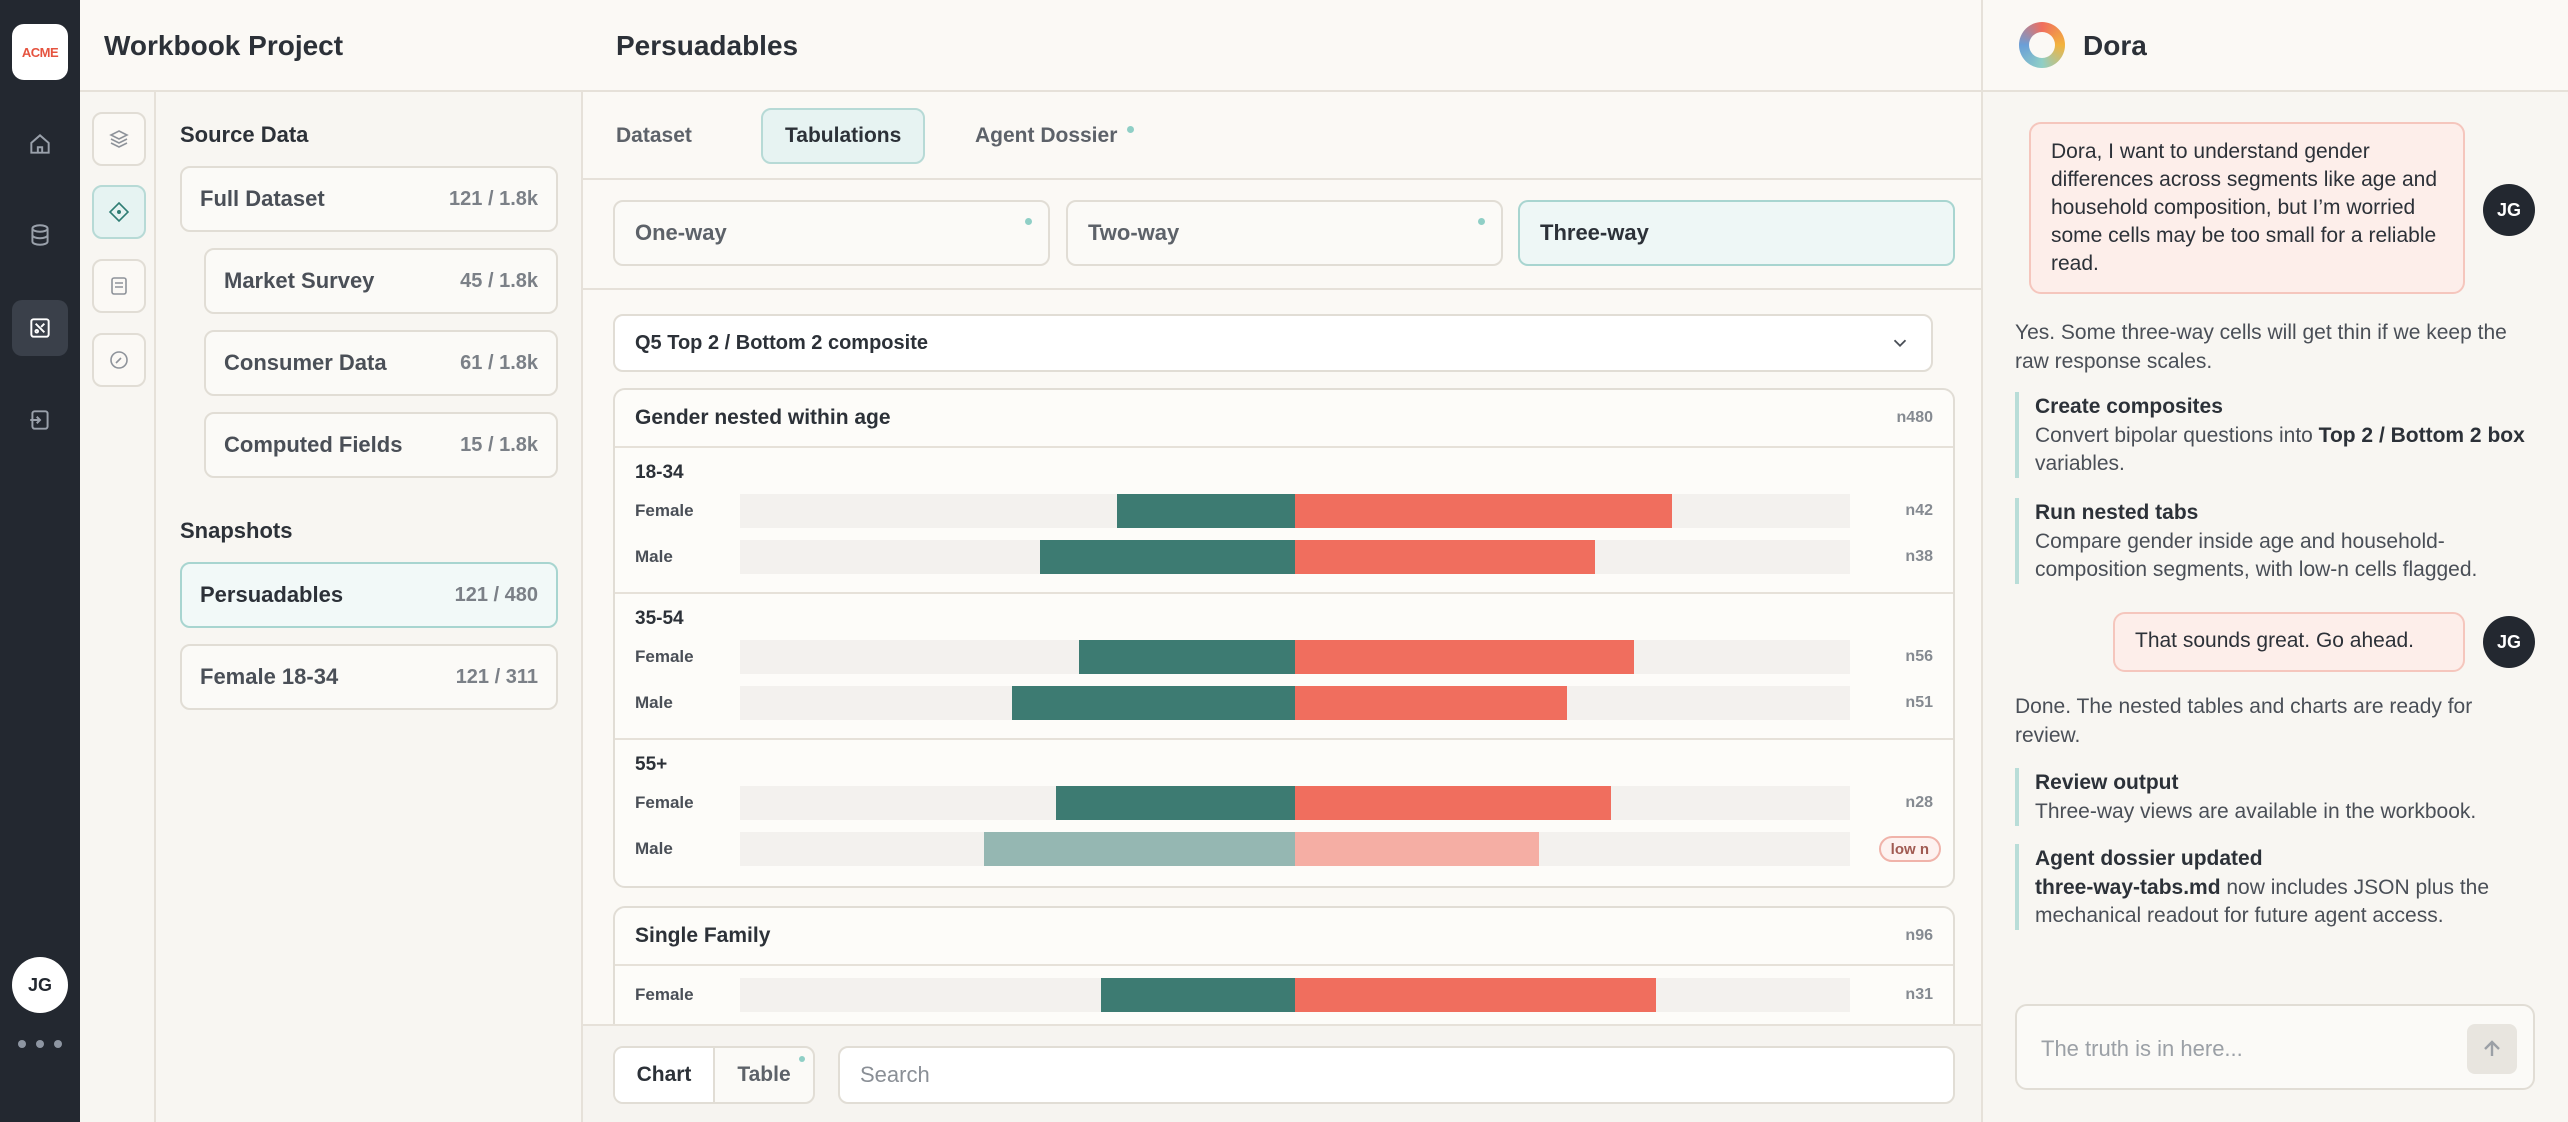 This screenshot has height=1122, width=2568. I want to click on dataset-name: Full Dataset, so click(262, 198).